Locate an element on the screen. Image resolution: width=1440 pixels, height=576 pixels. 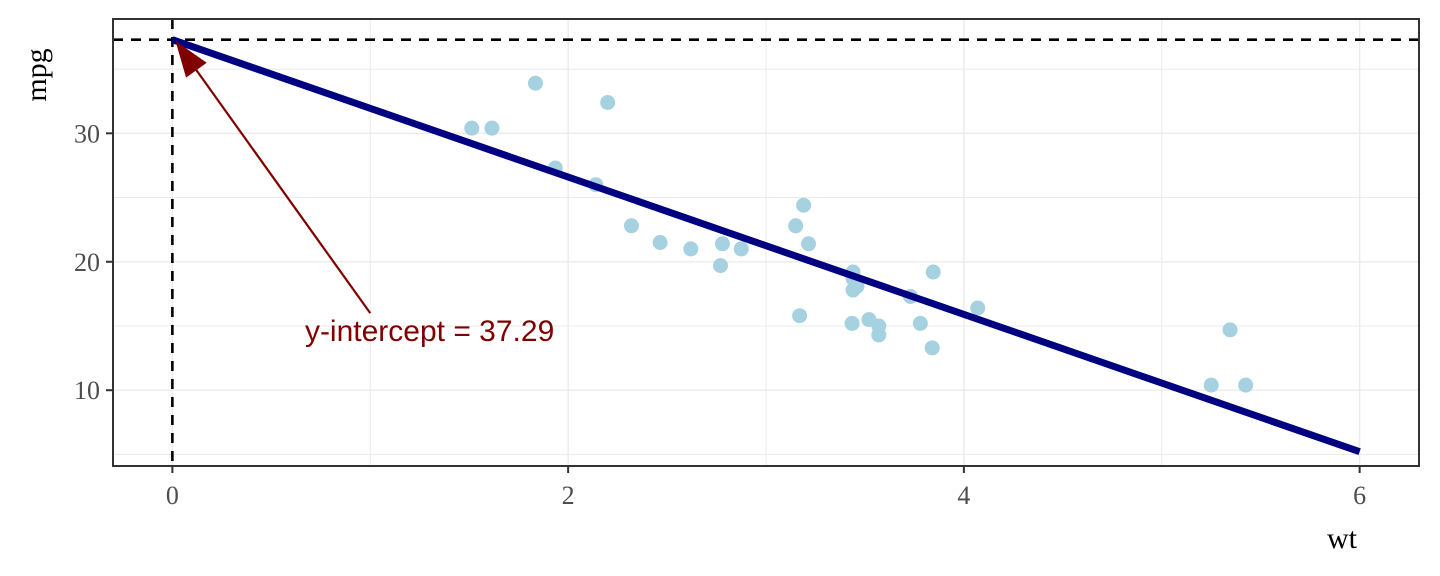
y-axis-ticks: 10 20 30 is located at coordinates (93, 262).